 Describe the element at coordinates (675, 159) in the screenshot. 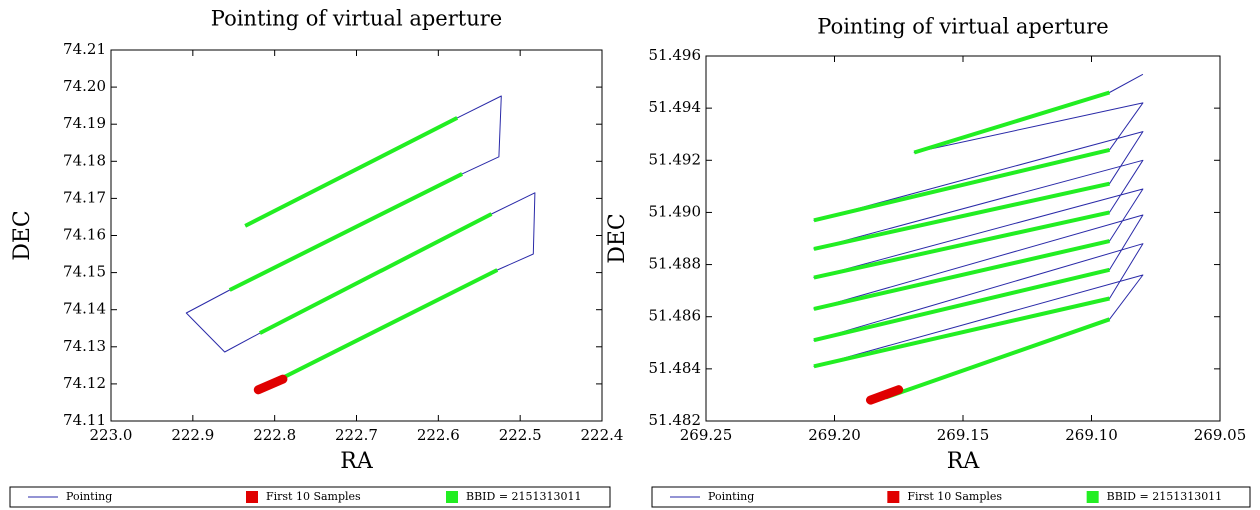

I see `y-tick-label: 51.492` at that location.